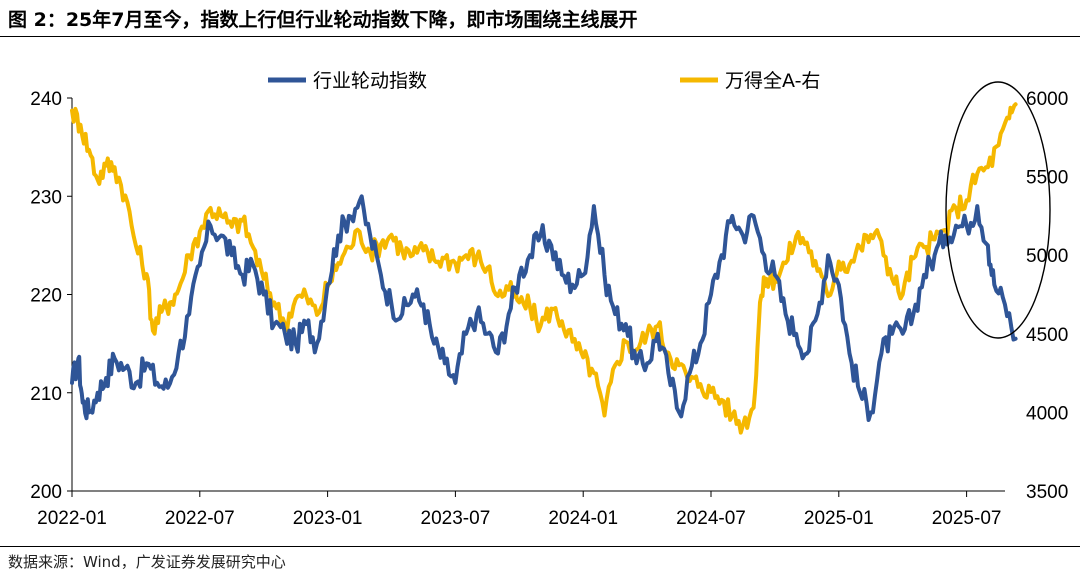  What do you see at coordinates (46, 197) in the screenshot?
I see `left-tick-label: 230` at bounding box center [46, 197].